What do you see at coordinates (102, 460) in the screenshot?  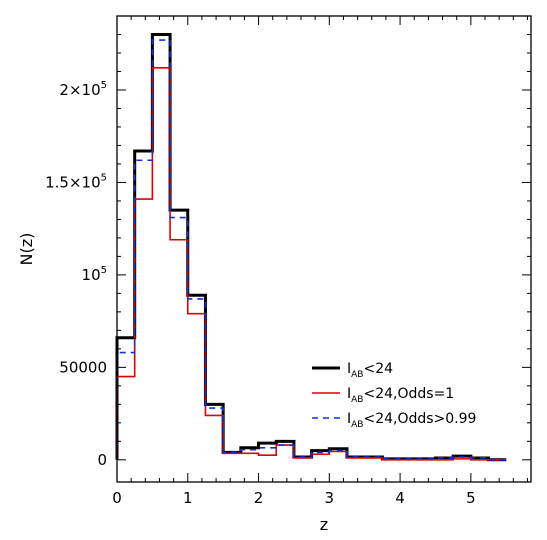 I see `y-tick-label: 0` at bounding box center [102, 460].